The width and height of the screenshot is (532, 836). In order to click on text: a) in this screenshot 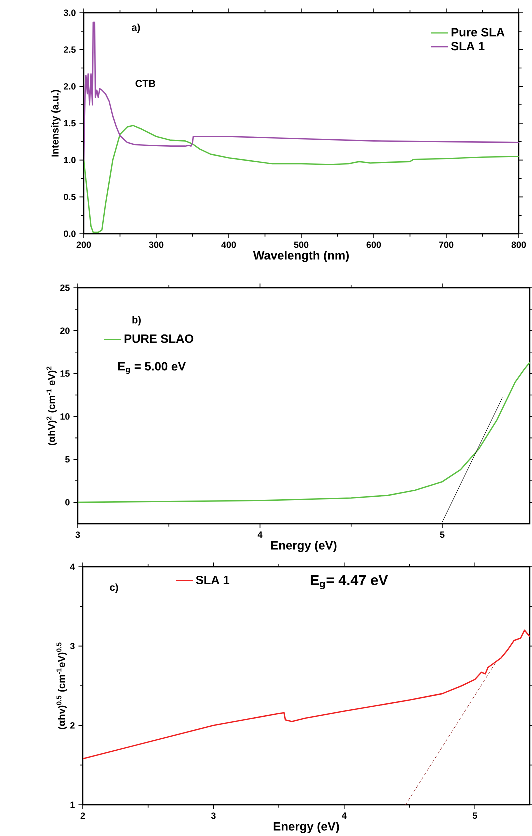, I will do `click(136, 29)`.